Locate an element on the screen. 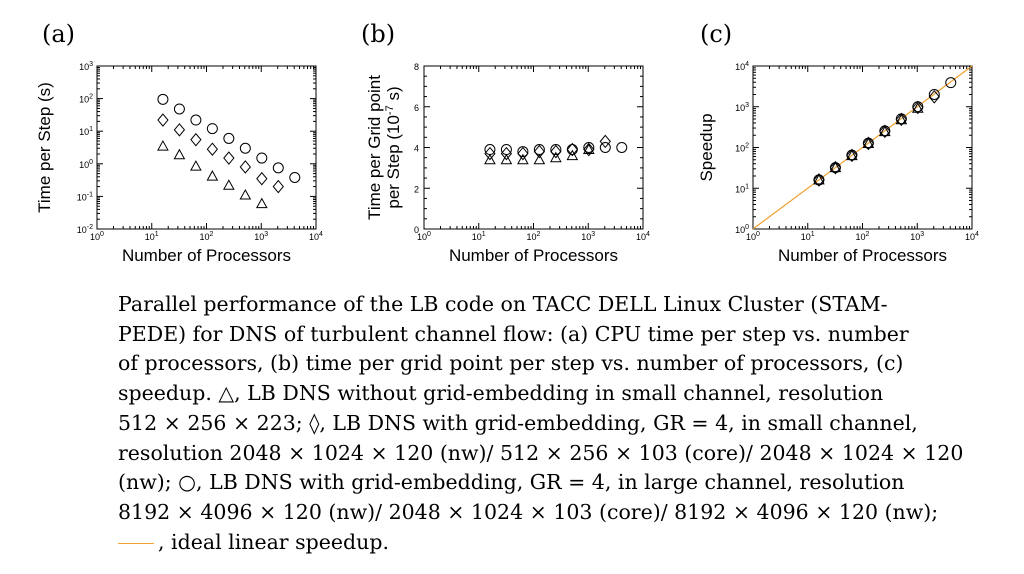 Image resolution: width=1024 pixels, height=574 pixels. tick-label: 8 is located at coordinates (416, 67).